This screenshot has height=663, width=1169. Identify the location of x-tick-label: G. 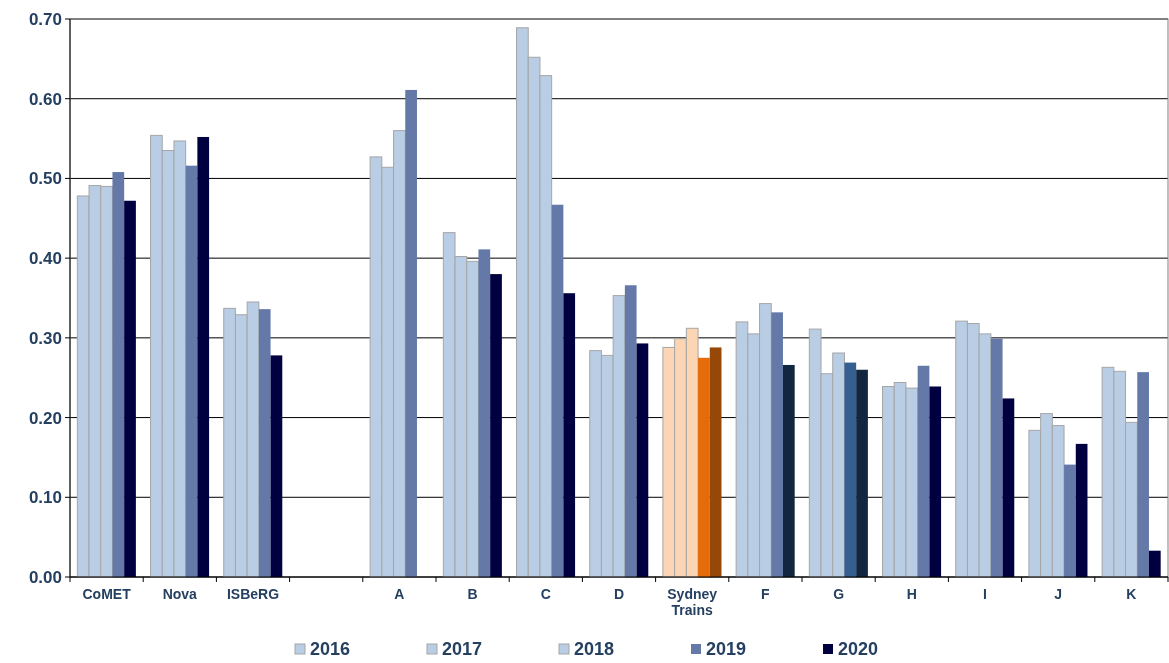
(839, 594).